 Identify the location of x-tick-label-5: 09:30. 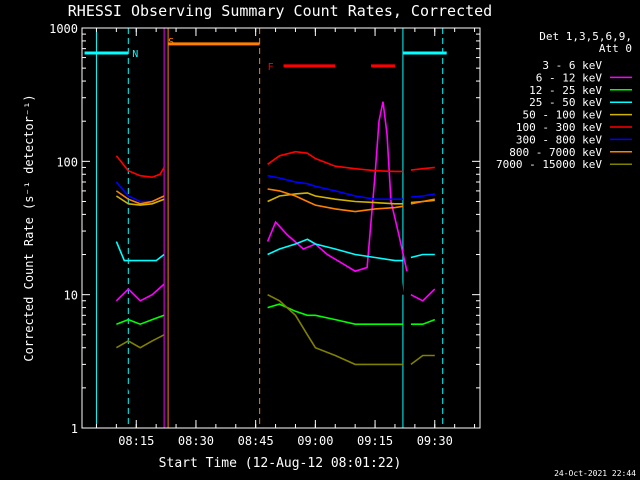
(435, 441).